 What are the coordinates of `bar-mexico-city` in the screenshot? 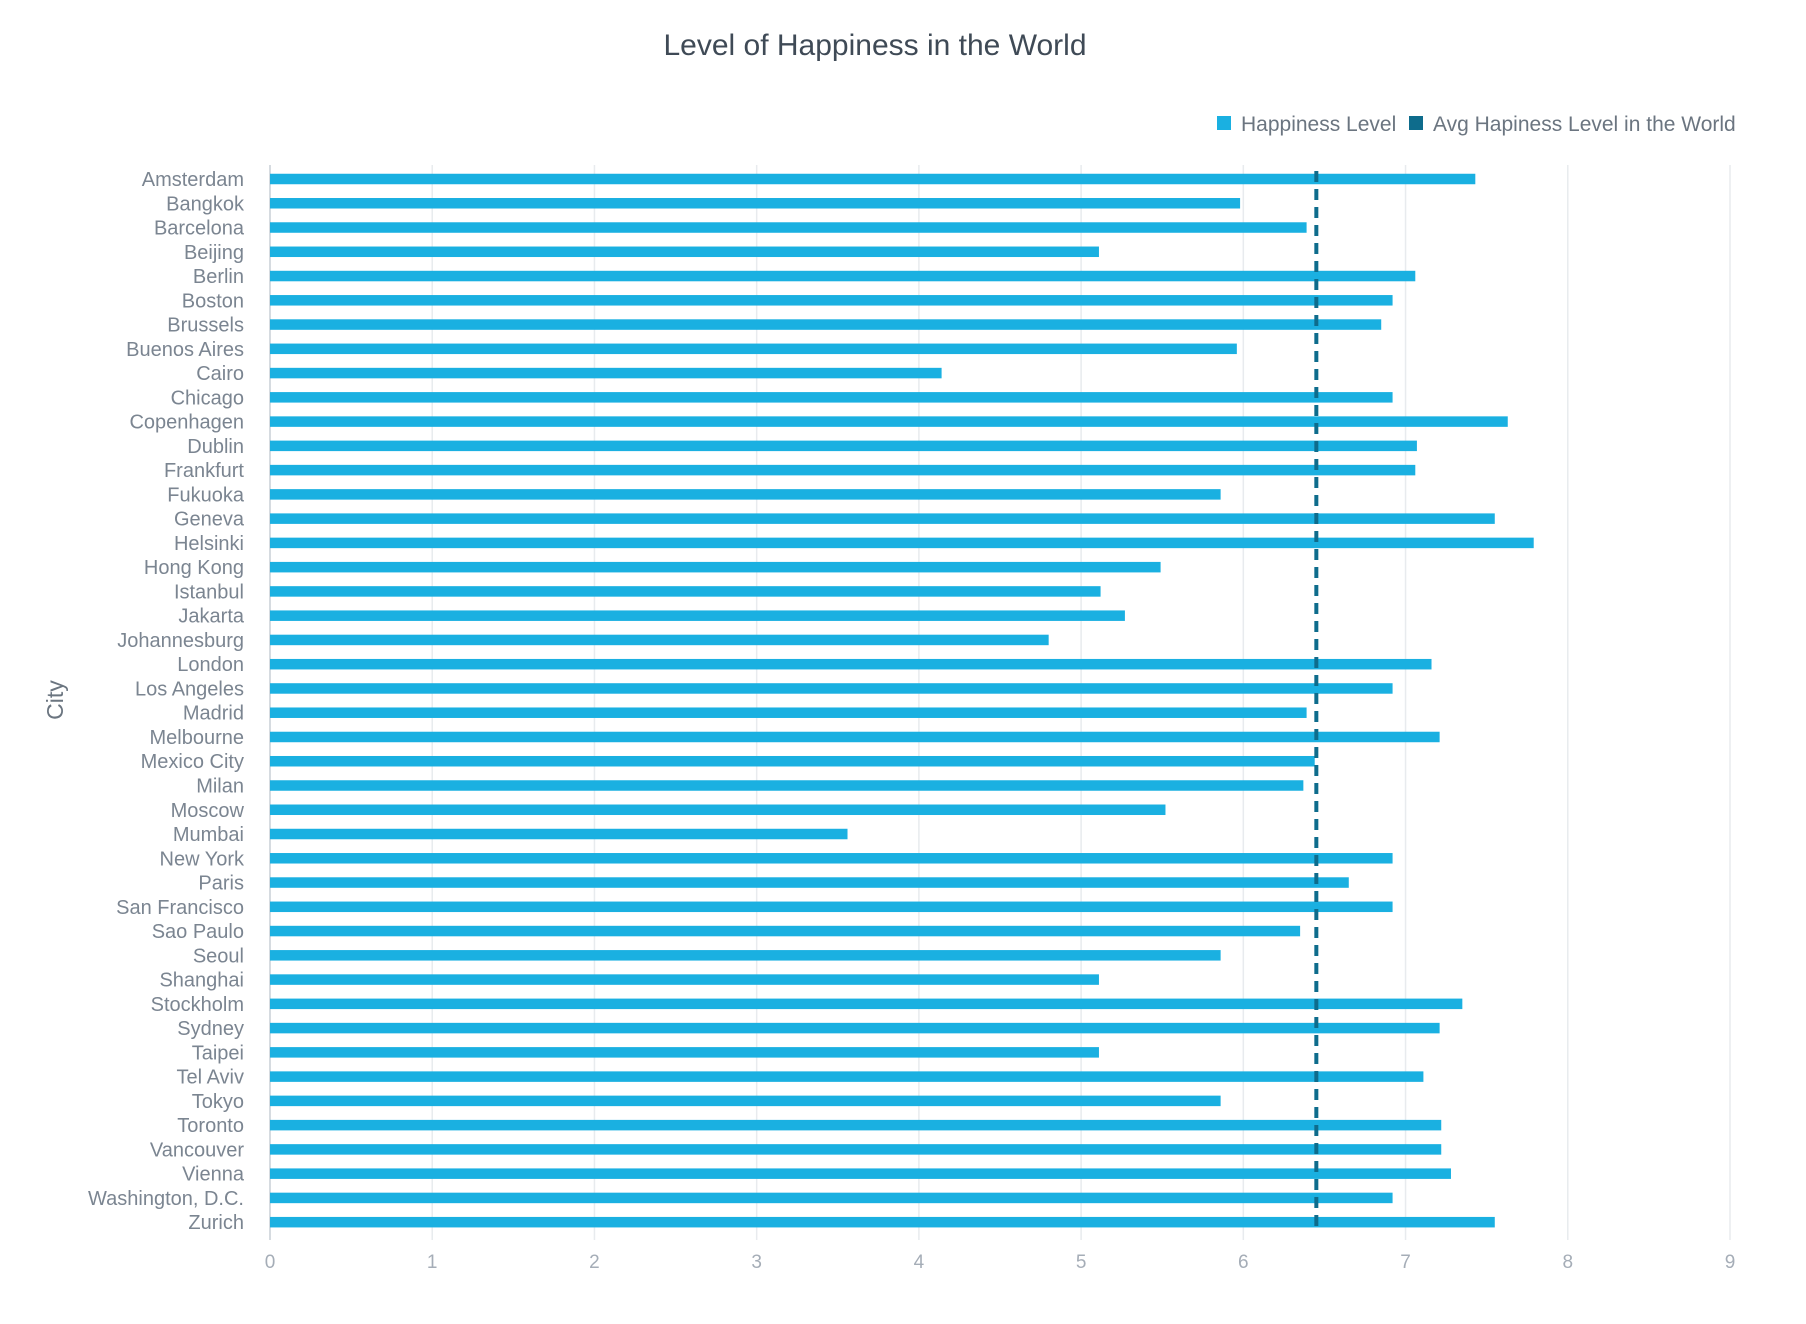 It's located at (792, 761).